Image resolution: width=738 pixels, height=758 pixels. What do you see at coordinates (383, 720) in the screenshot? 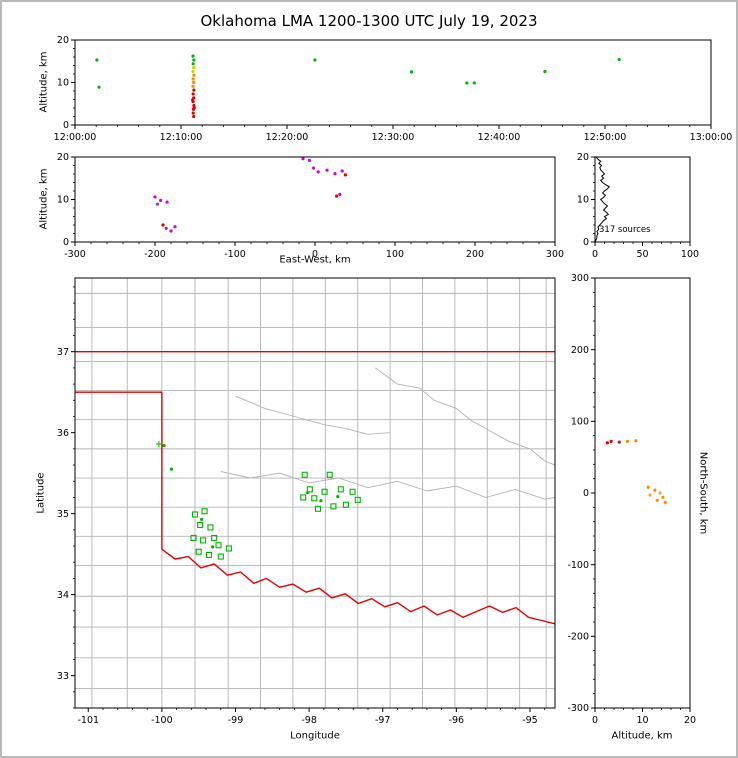
I see `svg-text: -97` at bounding box center [383, 720].